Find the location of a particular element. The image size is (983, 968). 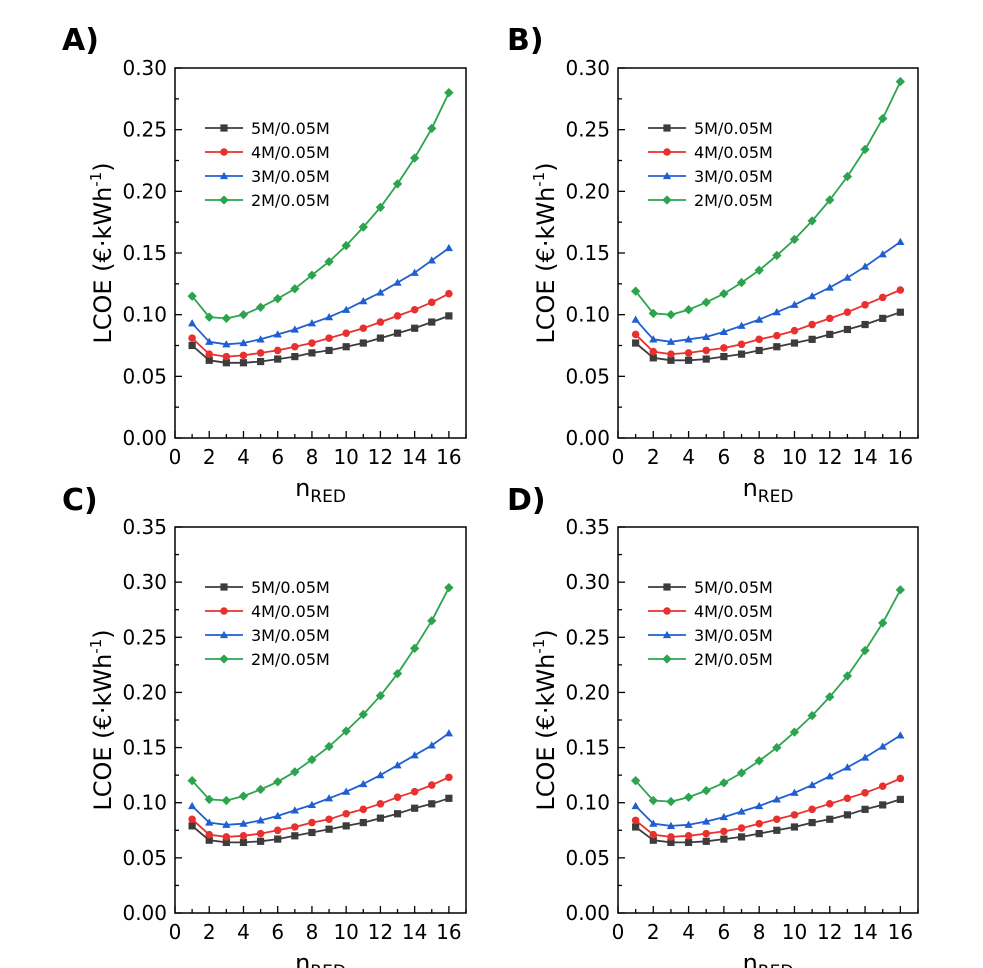

y-axis-title-main: LCOE (€·kWh is located at coordinates (103, 265).